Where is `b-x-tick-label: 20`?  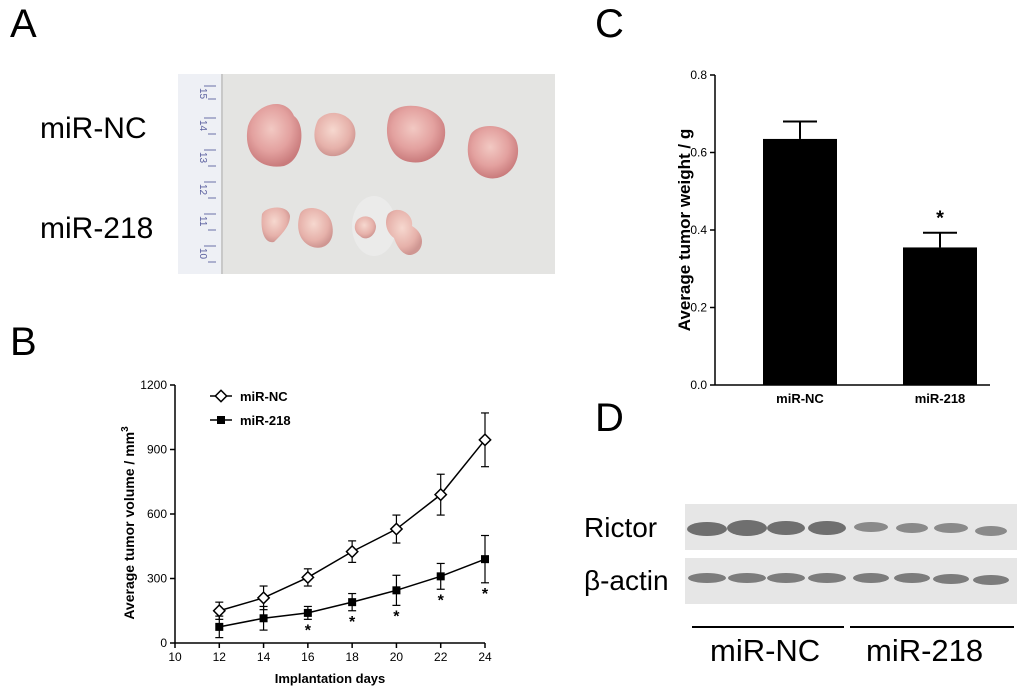
b-x-tick-label: 20 is located at coordinates (397, 657).